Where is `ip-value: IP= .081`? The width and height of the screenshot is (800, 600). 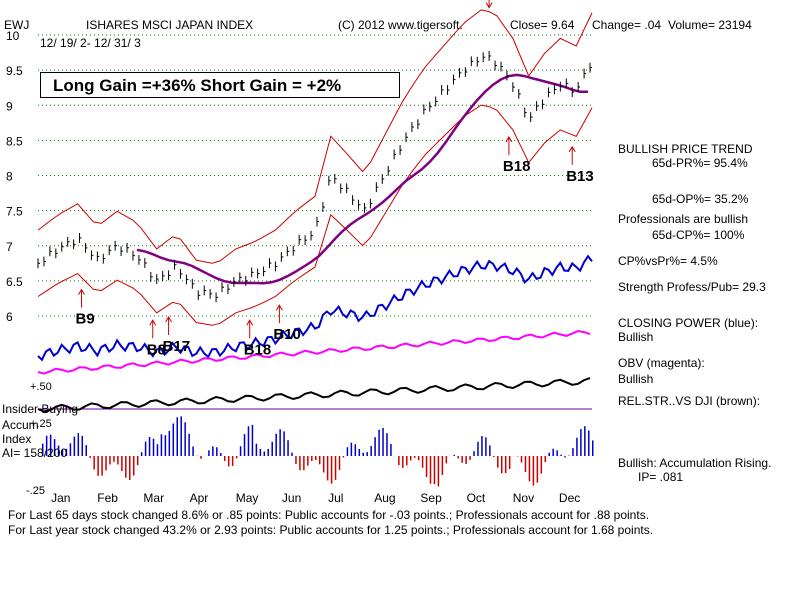
ip-value: IP= .081 is located at coordinates (661, 477).